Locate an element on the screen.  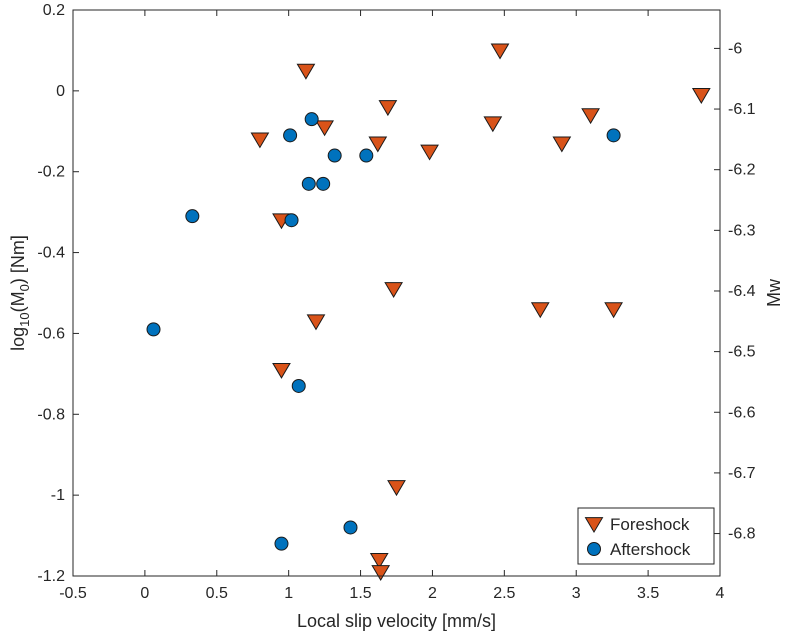
y2-tick-label: -6 is located at coordinates (735, 48).